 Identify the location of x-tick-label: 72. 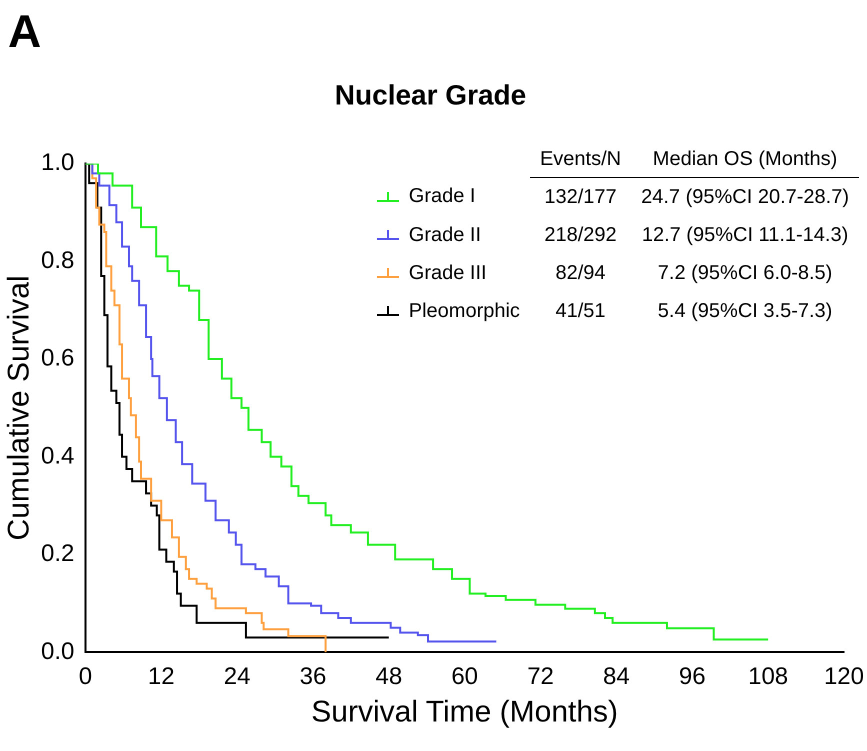
(540, 676).